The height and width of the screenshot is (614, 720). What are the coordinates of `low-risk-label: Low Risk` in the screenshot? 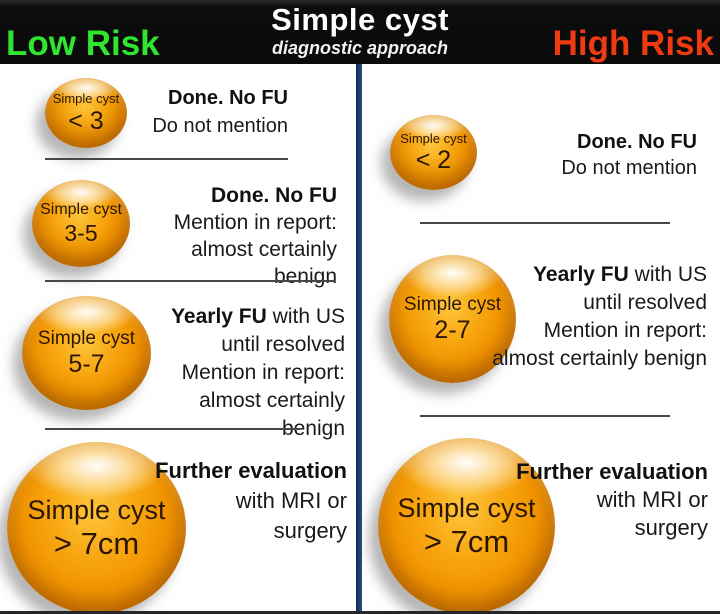 It's located at (83, 43).